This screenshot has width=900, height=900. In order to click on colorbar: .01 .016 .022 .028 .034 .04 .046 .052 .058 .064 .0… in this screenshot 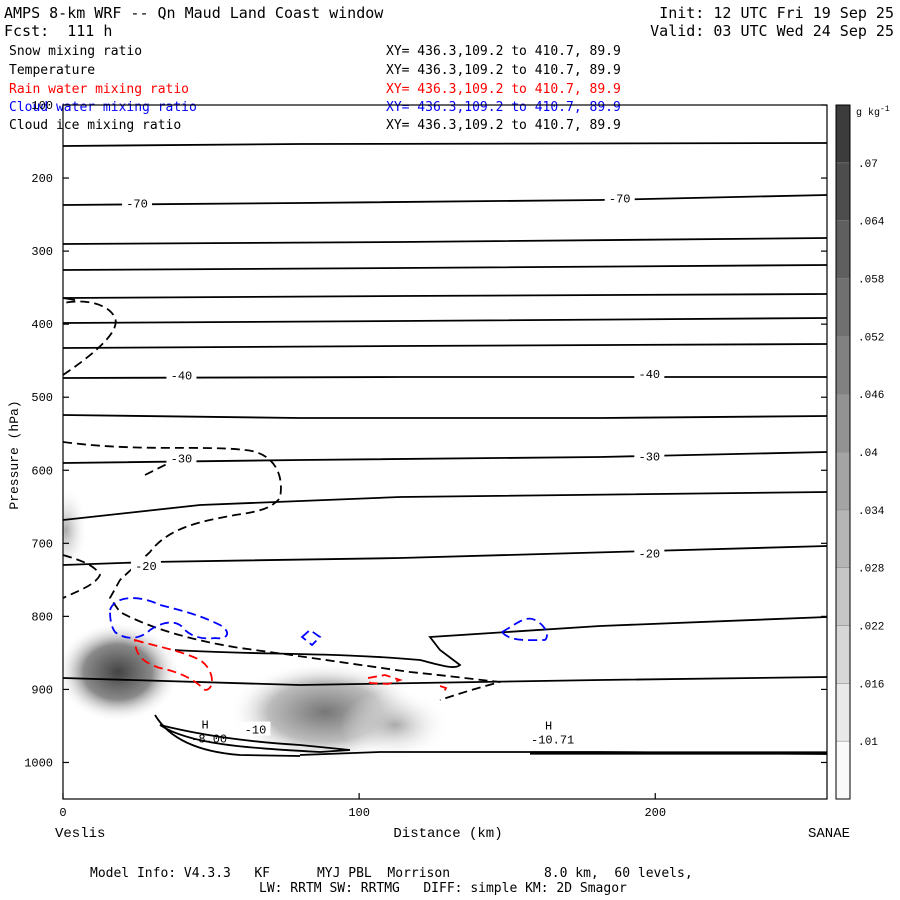, I will do `click(862, 452)`.